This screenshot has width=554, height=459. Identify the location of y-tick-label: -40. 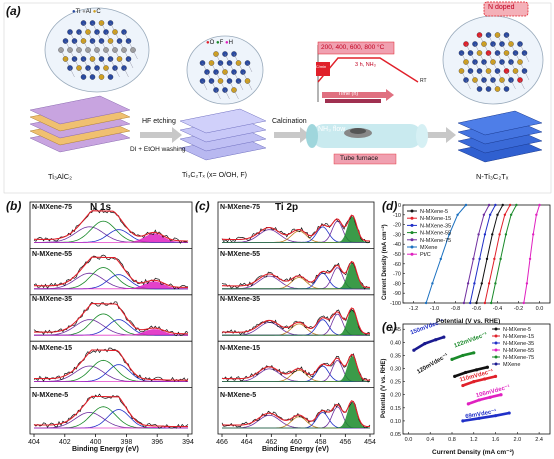
(397, 245).